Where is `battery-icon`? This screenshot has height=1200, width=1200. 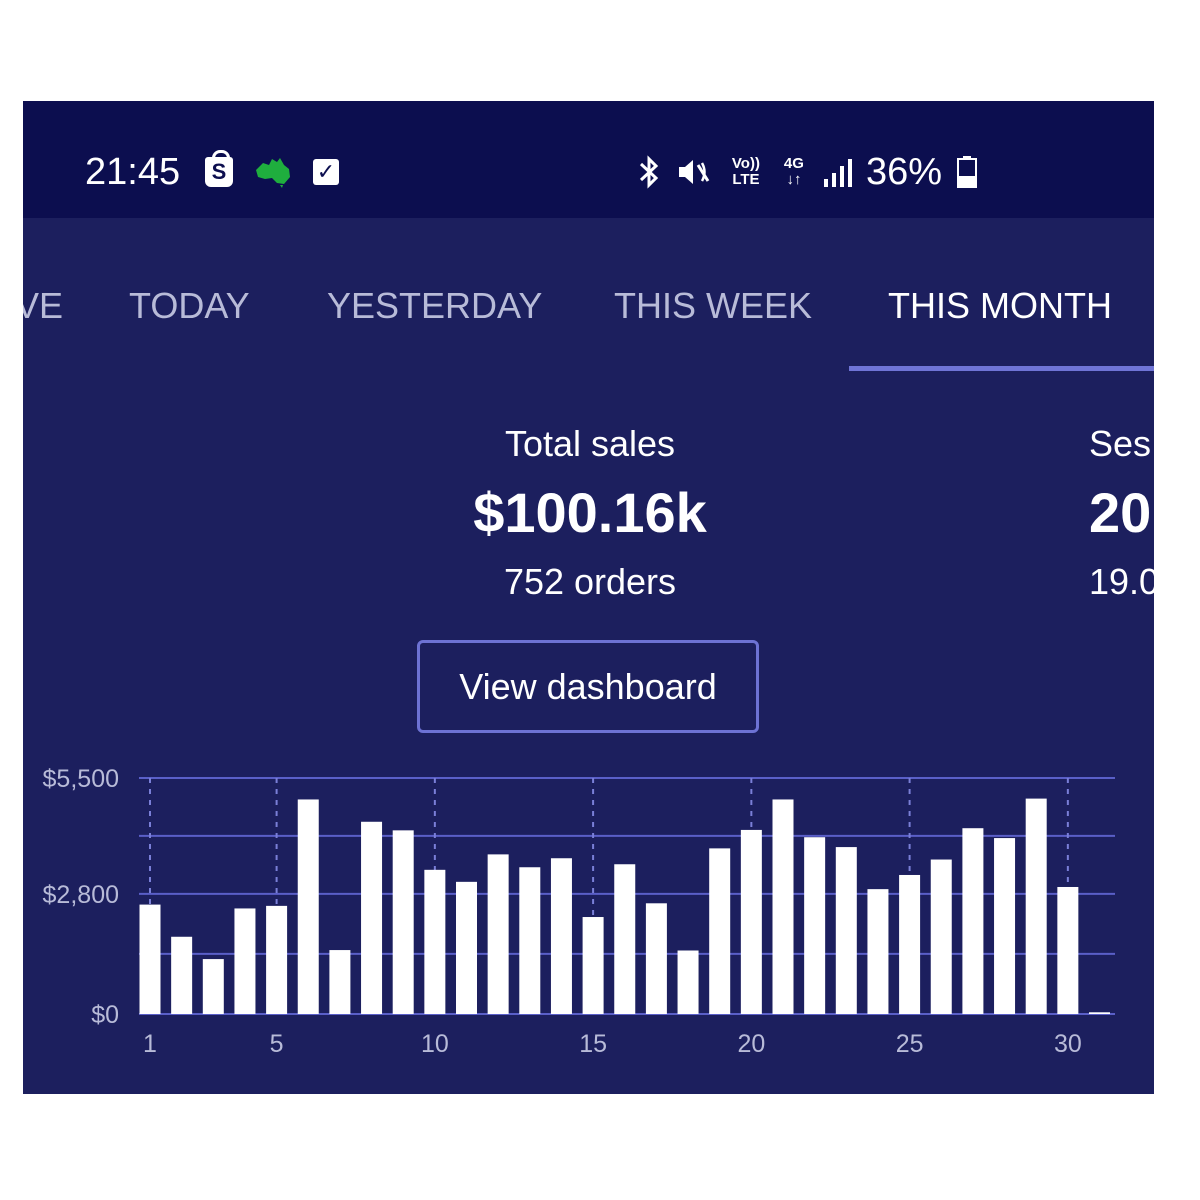 battery-icon is located at coordinates (967, 172).